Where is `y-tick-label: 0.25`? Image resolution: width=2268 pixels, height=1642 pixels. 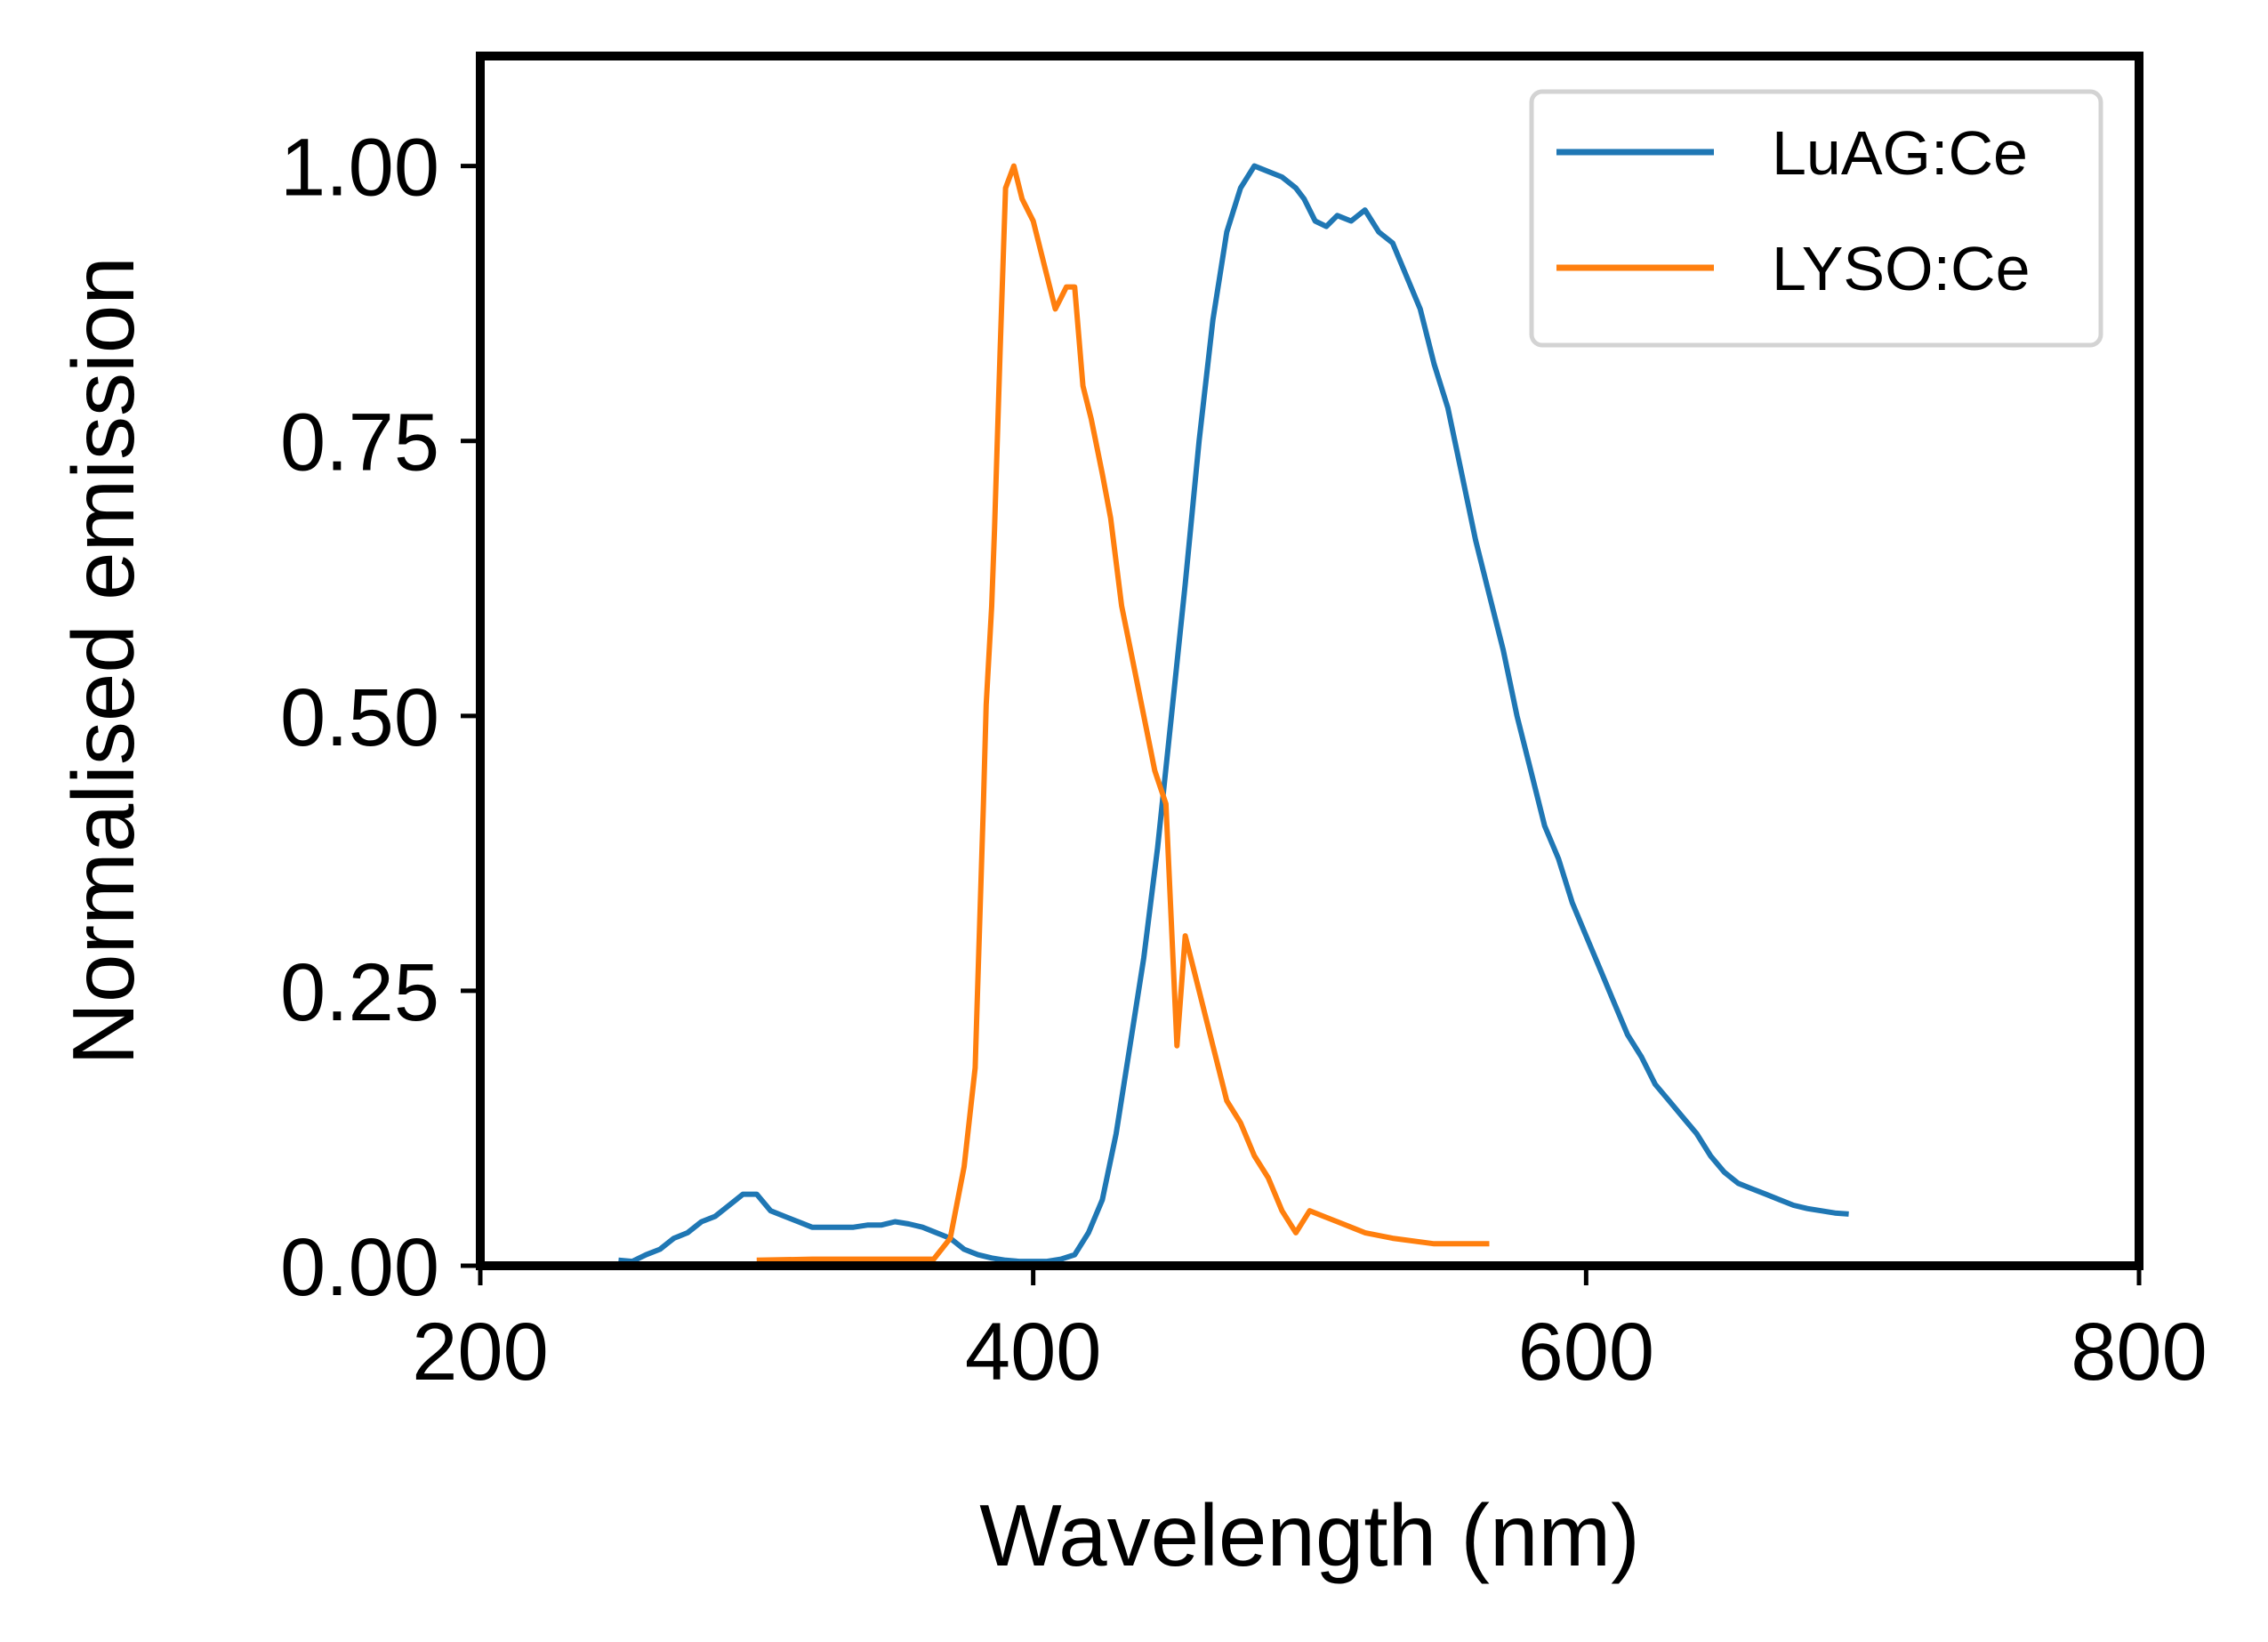
y-tick-label: 0.25 is located at coordinates (360, 992).